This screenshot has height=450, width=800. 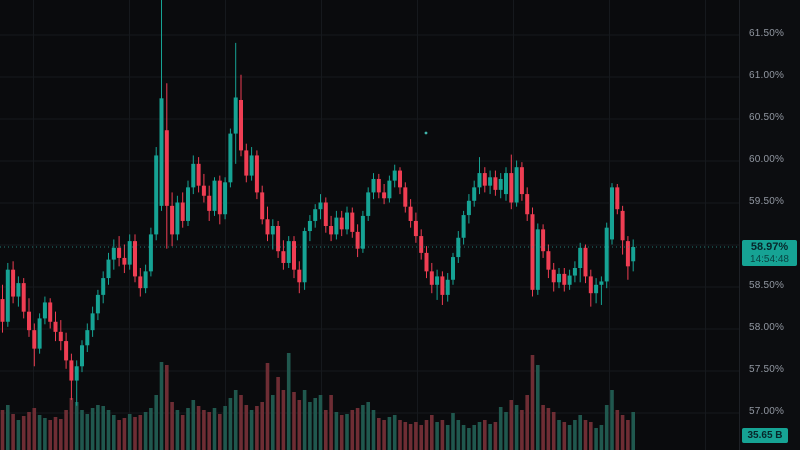 What do you see at coordinates (765, 435) in the screenshot?
I see `volume-value-badge: 35.65 B` at bounding box center [765, 435].